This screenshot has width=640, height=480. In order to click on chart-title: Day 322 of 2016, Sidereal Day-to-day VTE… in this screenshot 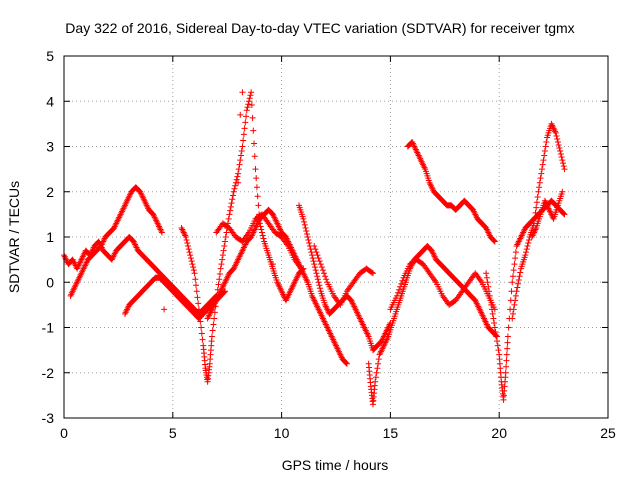, I will do `click(319, 28)`.